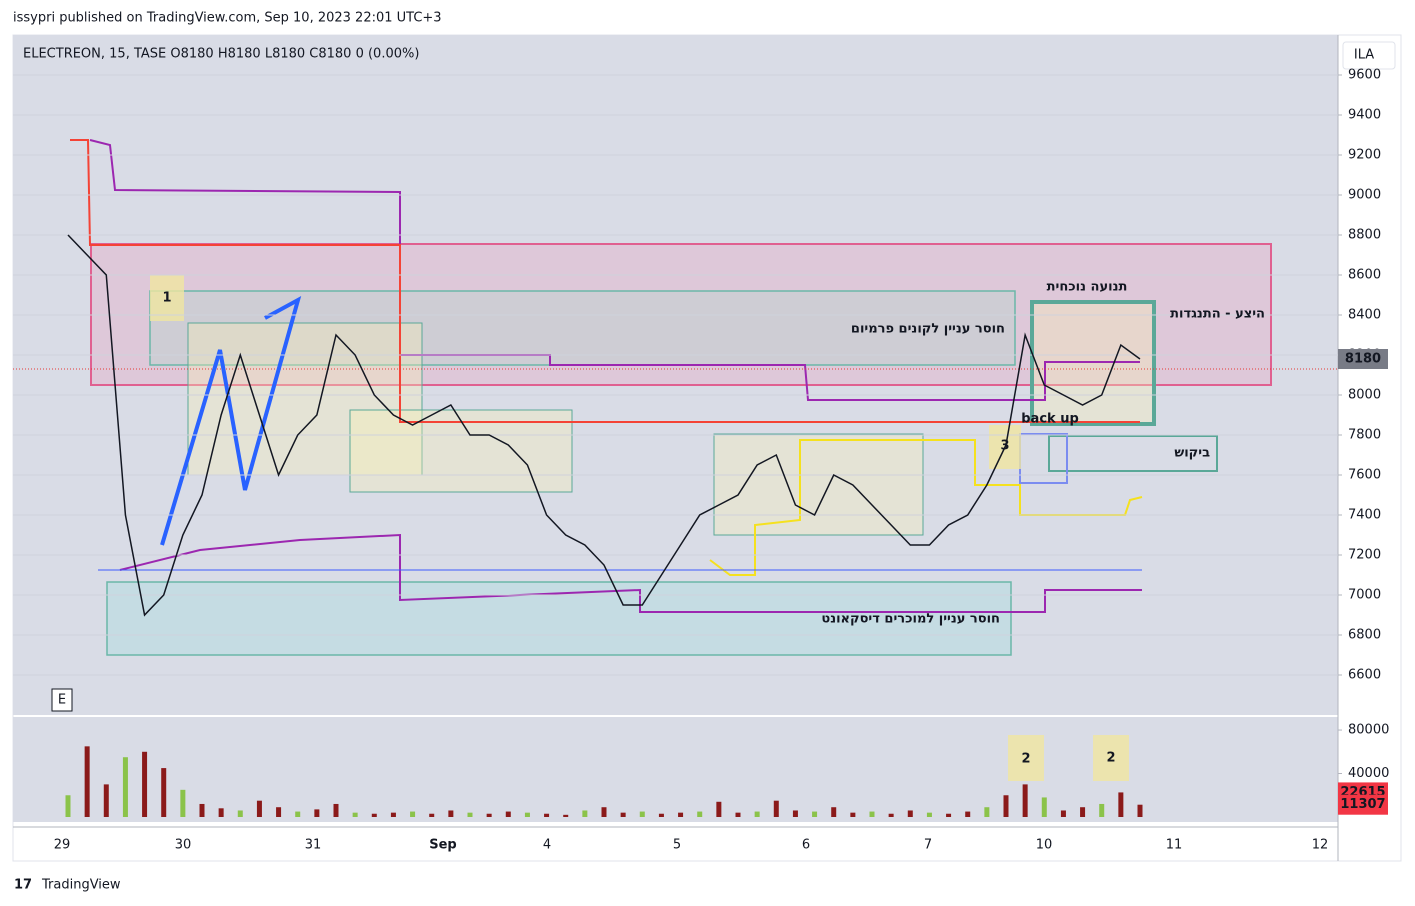  I want to click on y-tick-label: 7600, so click(1364, 475).